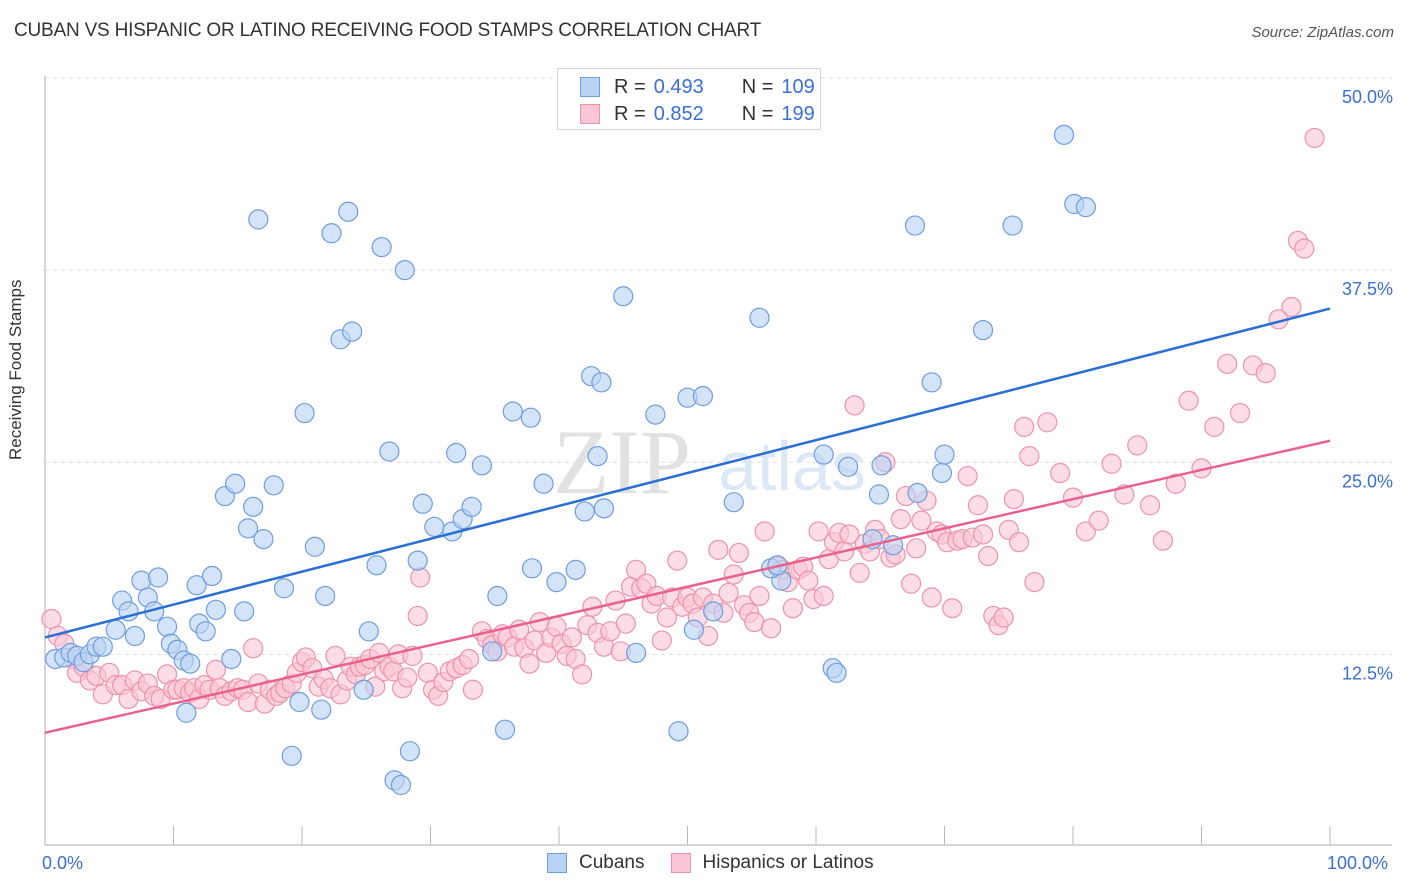 The image size is (1406, 892). I want to click on hispanics-legend-swatch, so click(680, 863).